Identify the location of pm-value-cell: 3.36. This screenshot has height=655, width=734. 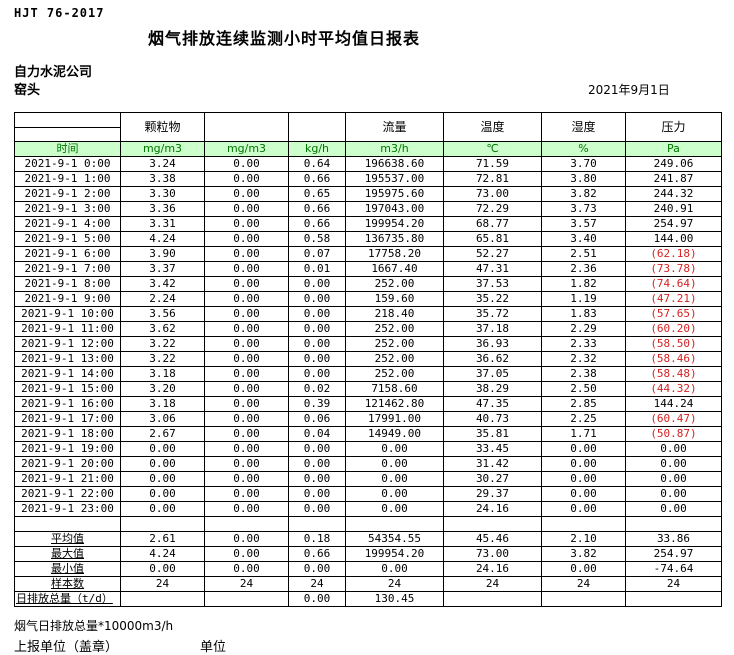
(162, 209).